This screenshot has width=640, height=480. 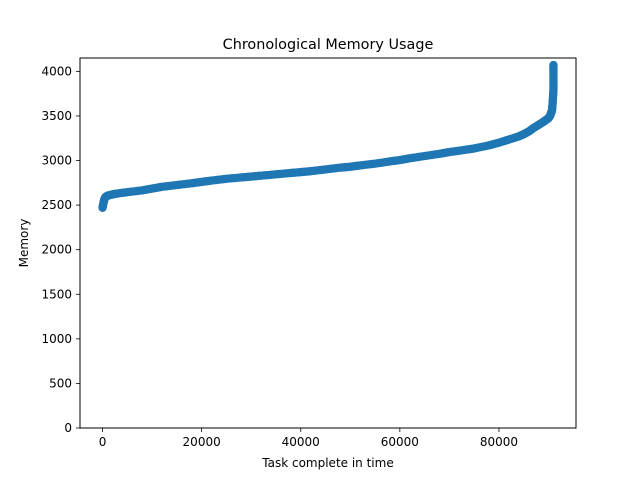 What do you see at coordinates (56, 71) in the screenshot?
I see `y-tick-label: 4000` at bounding box center [56, 71].